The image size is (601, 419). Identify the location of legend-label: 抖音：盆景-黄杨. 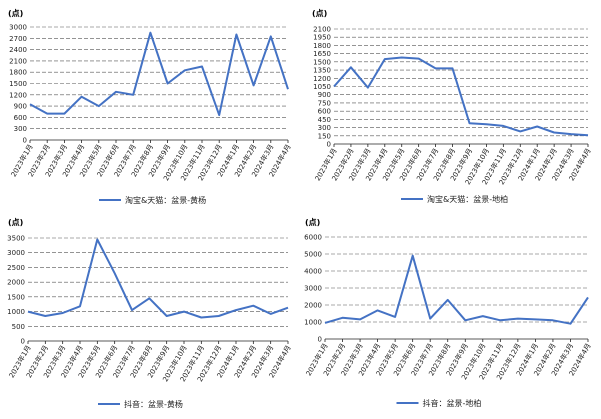
(153, 404).